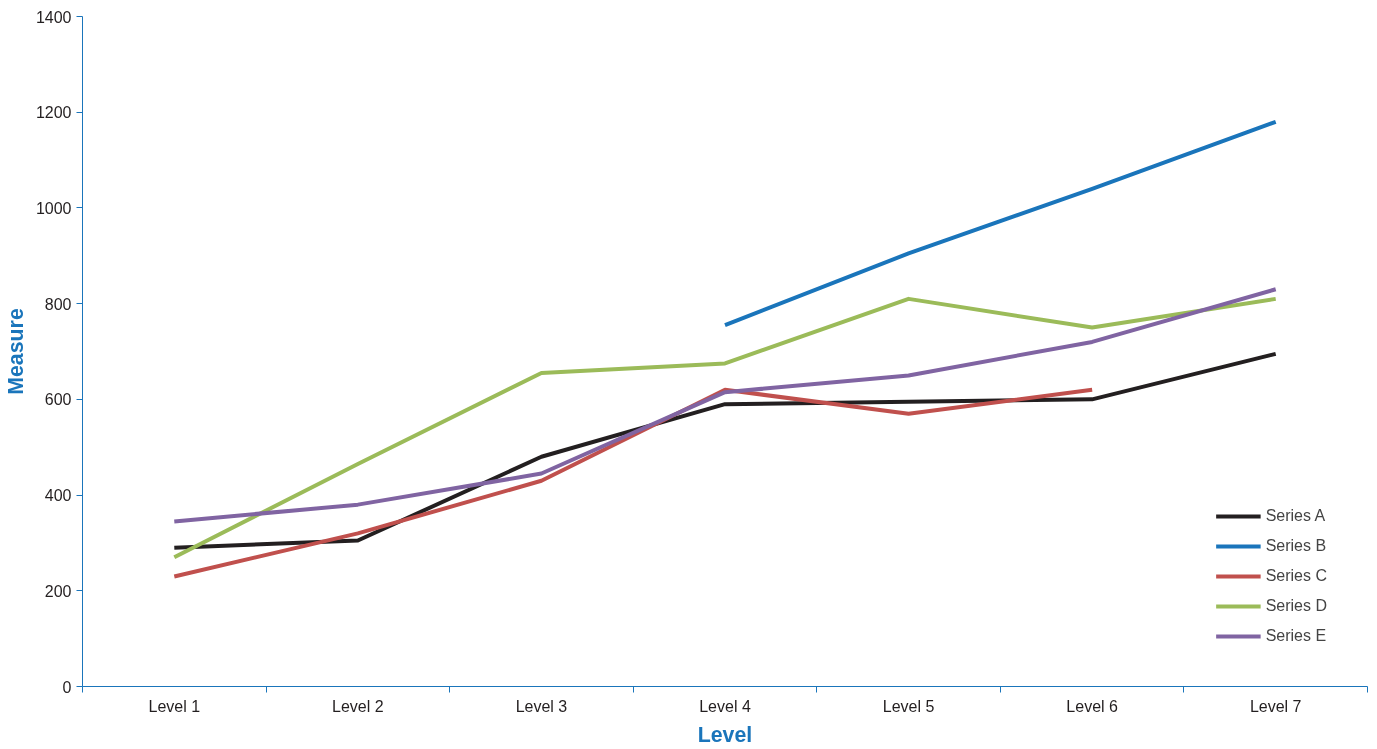 The image size is (1377, 749). I want to click on x-tick-label: Level 5, so click(908, 706).